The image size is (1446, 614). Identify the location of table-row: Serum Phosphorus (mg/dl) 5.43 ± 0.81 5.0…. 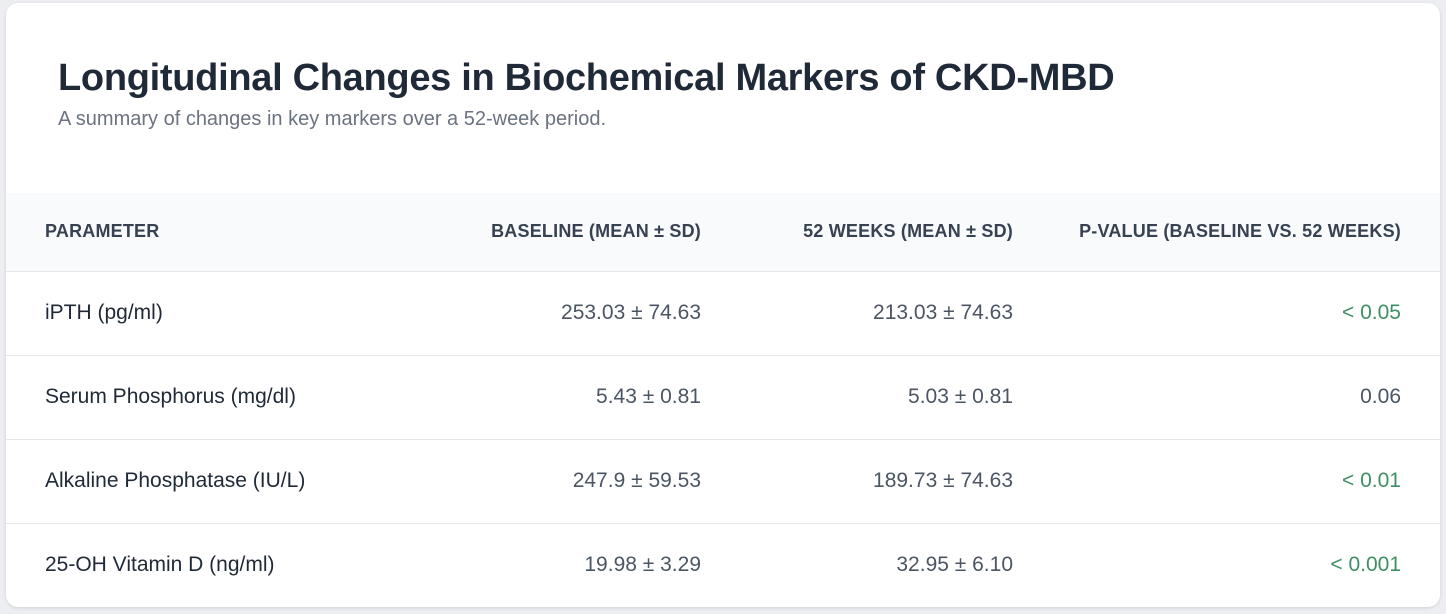
(723, 397).